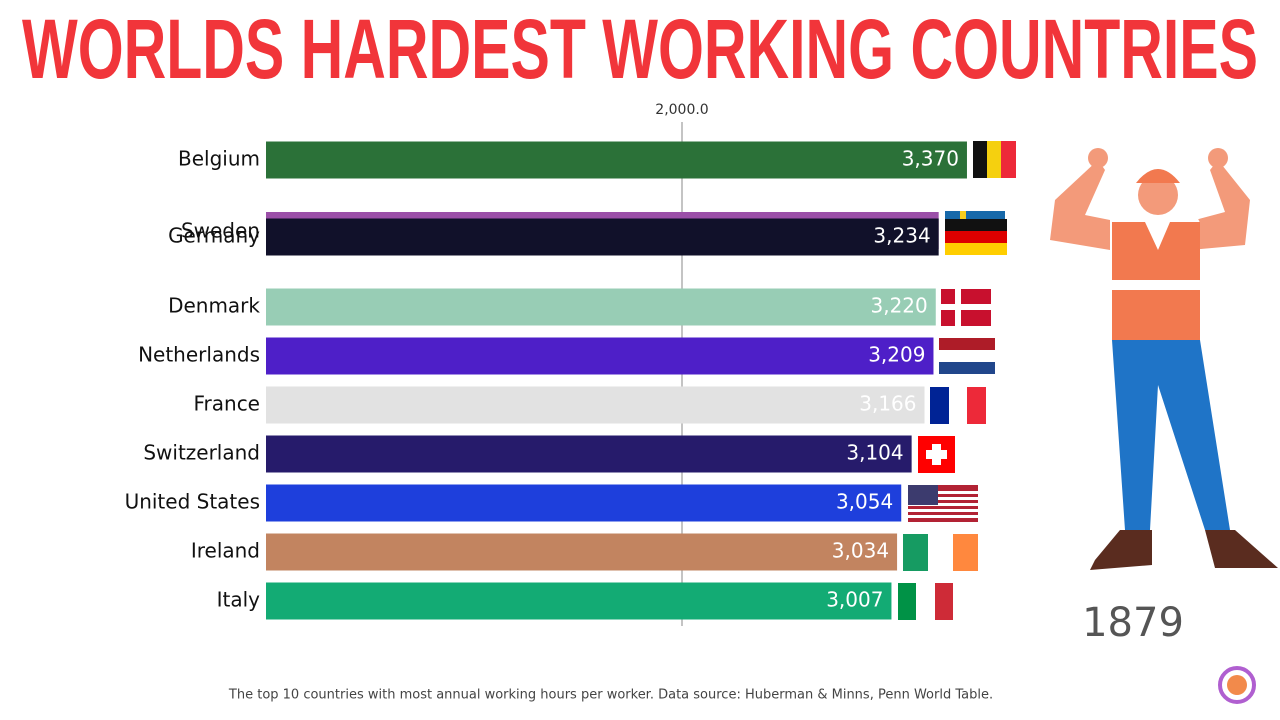 The width and height of the screenshot is (1280, 720). Describe the element at coordinates (874, 453) in the screenshot. I see `value-label: 3,104` at that location.